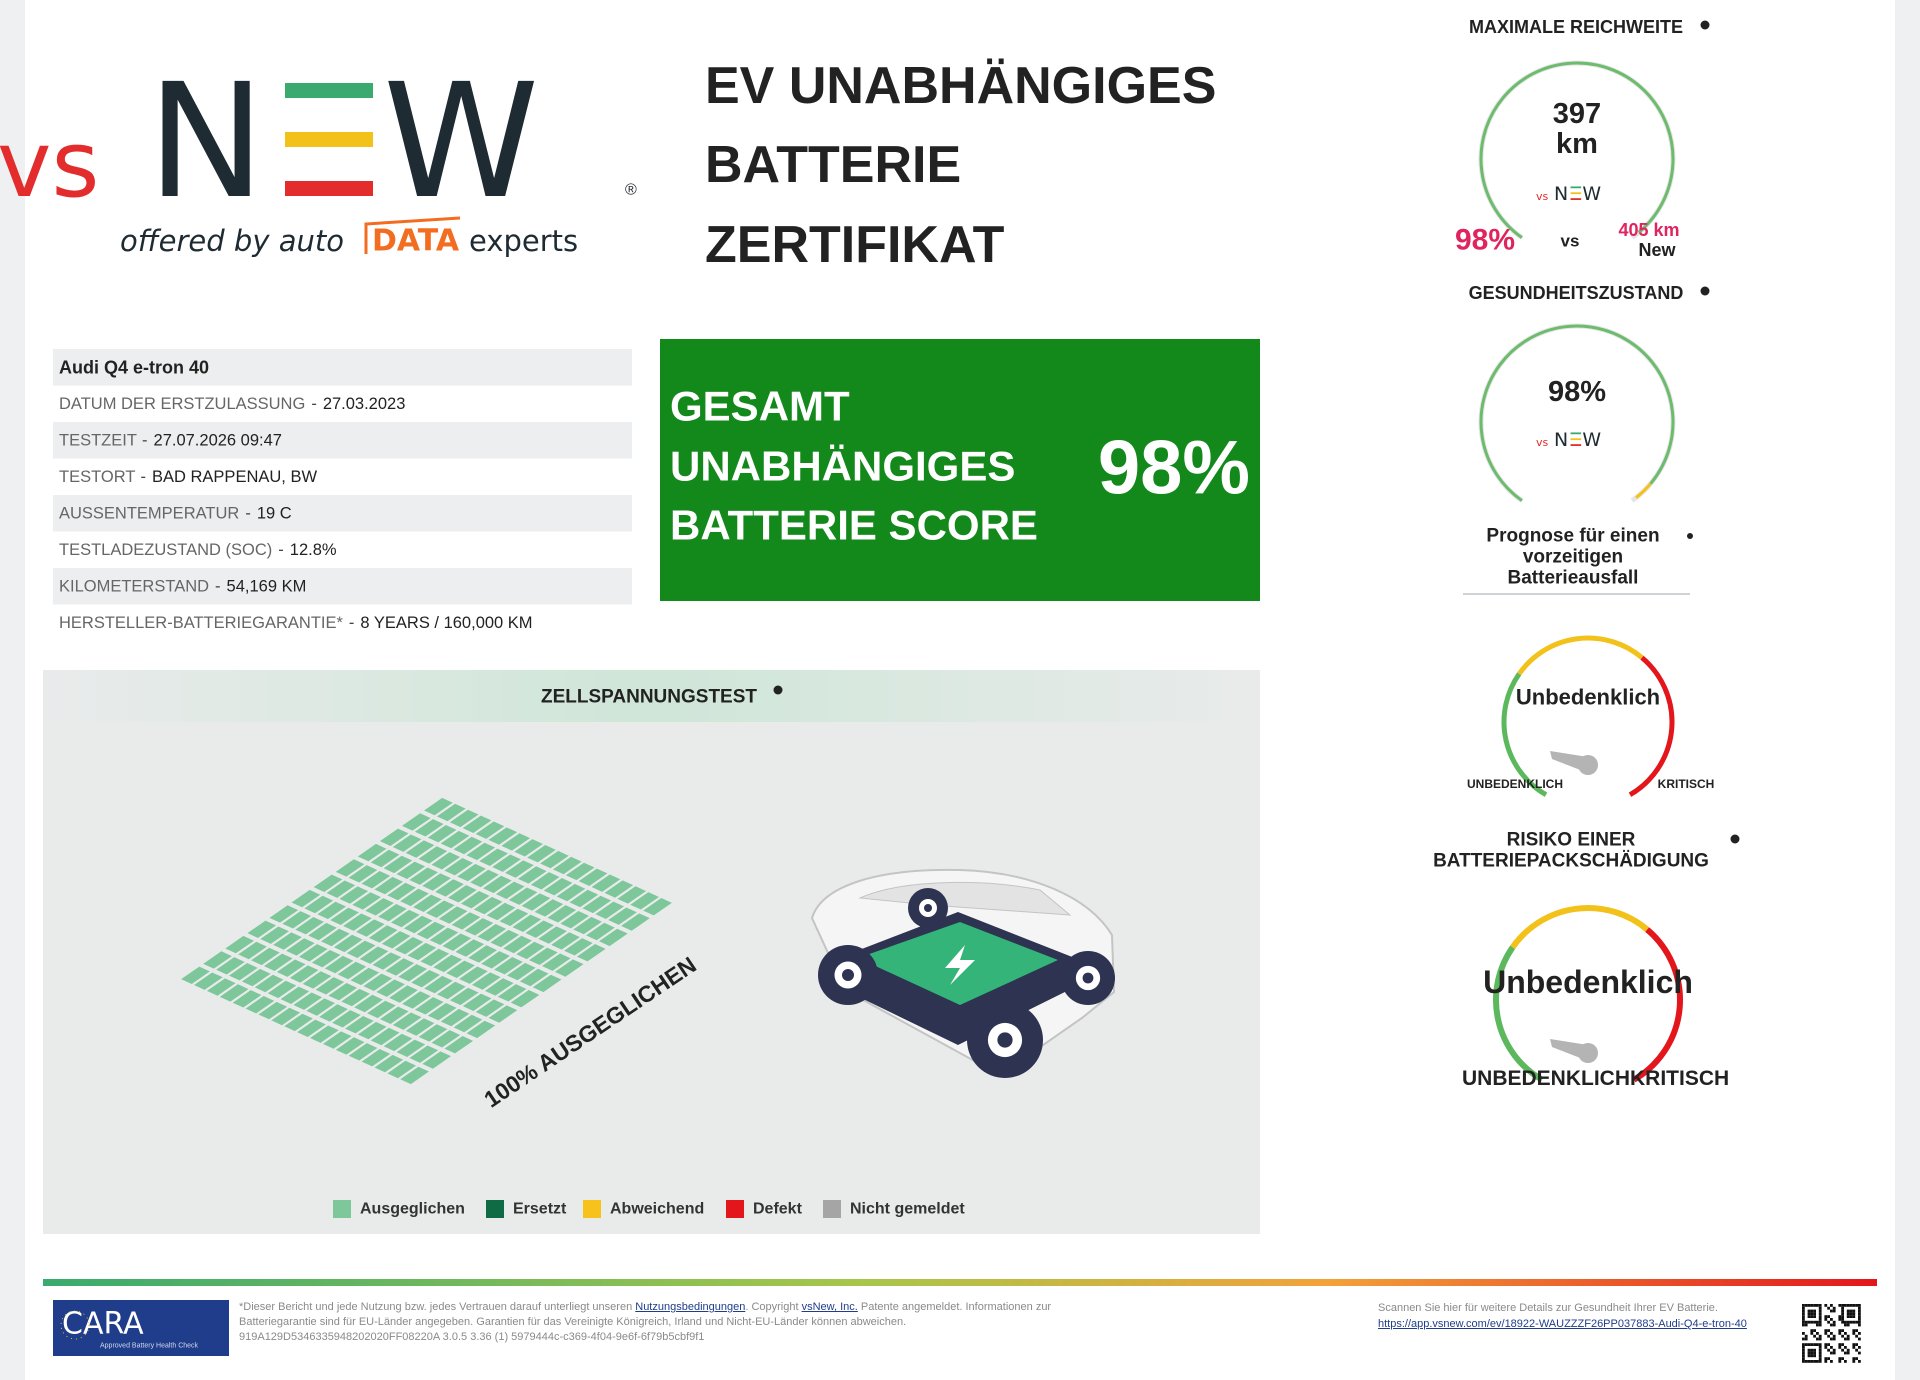 Image resolution: width=1920 pixels, height=1380 pixels. I want to click on table-row: TESTORT - BAD RAPPENAU, BW, so click(188, 477).